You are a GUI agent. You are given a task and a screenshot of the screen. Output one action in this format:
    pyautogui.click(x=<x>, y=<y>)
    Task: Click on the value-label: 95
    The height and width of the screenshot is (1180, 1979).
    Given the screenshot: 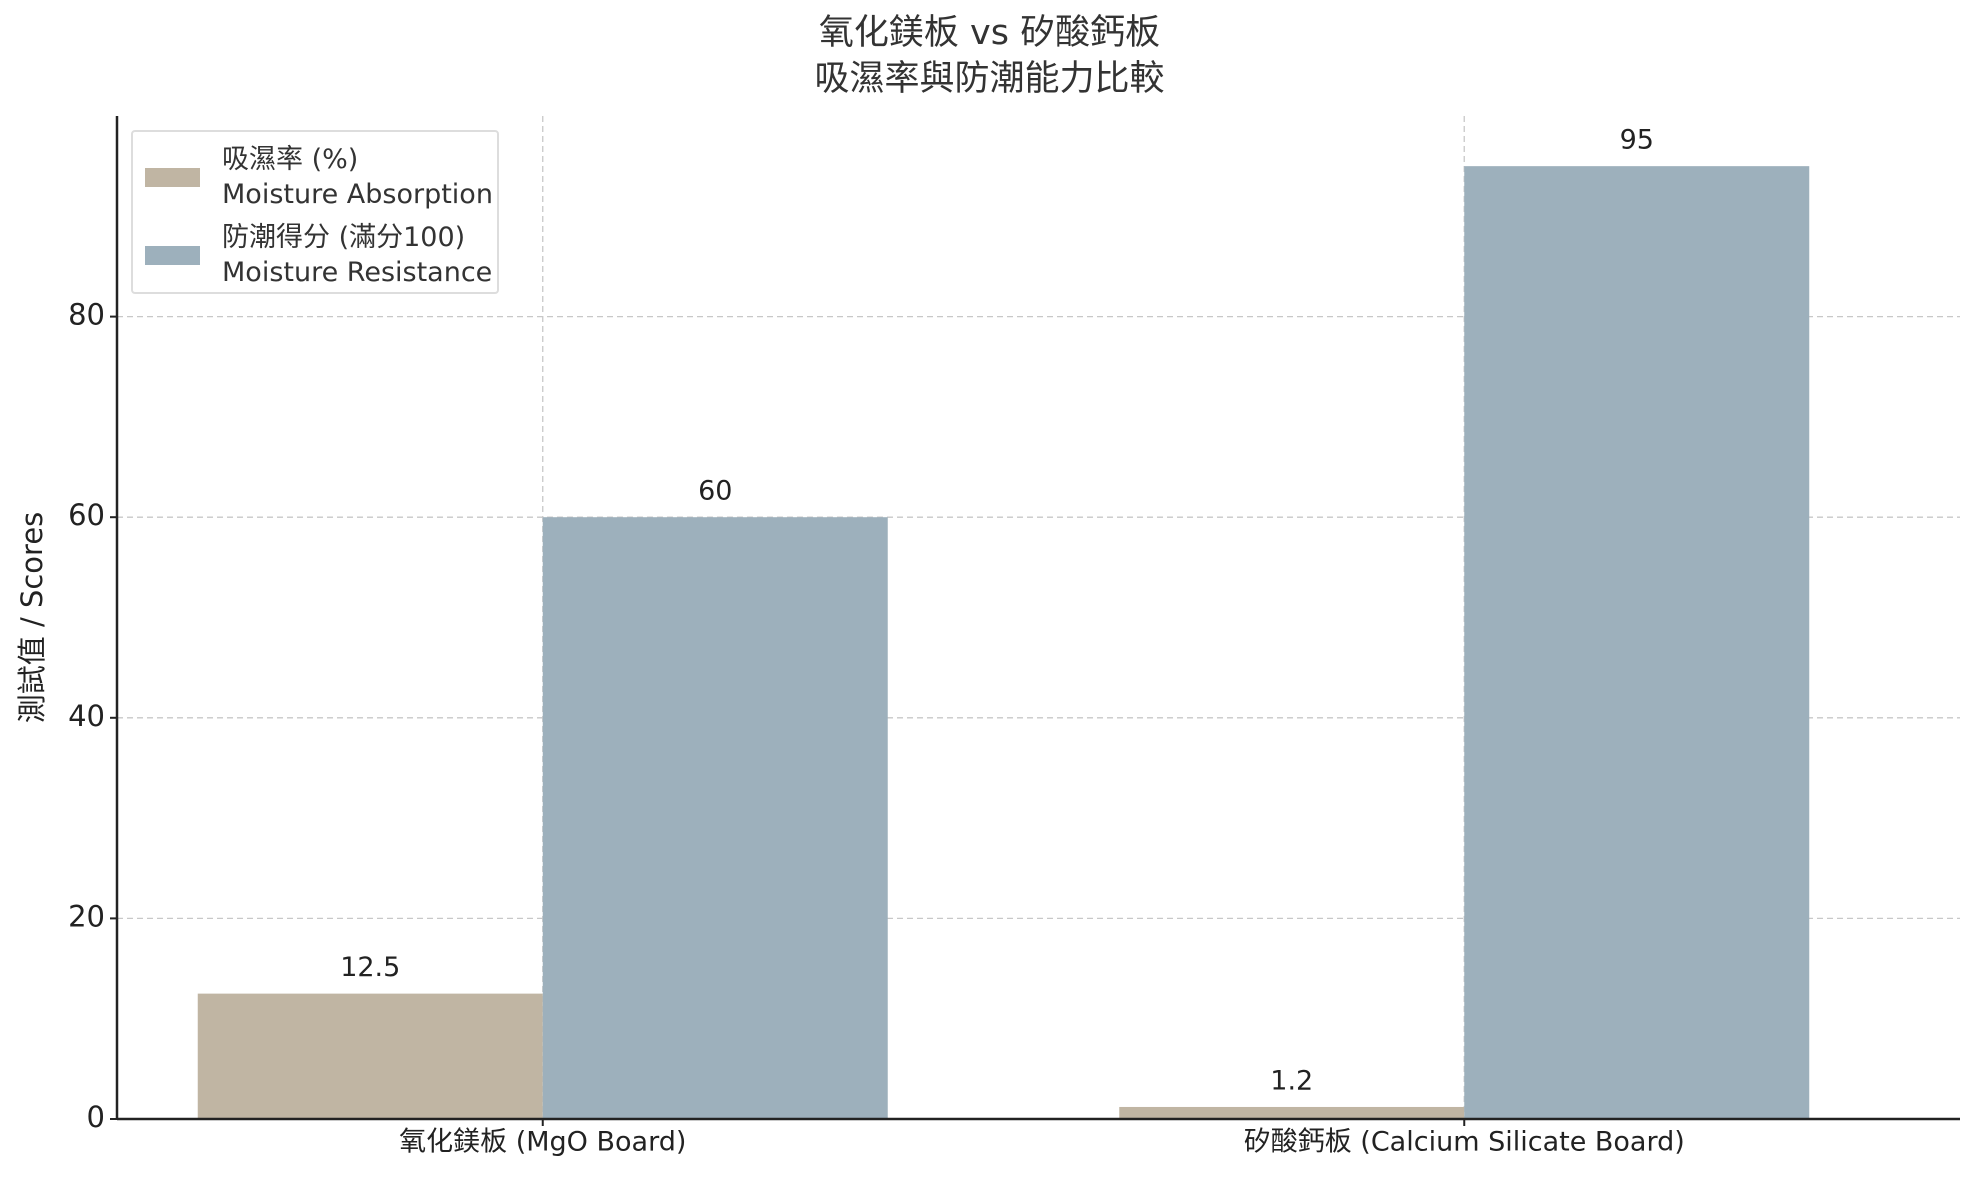 What is the action you would take?
    pyautogui.click(x=1637, y=140)
    